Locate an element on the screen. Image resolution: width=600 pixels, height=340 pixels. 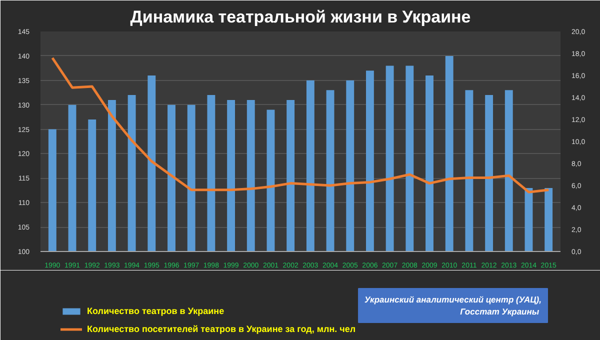
legend-label: Количество посетителей театров в Украине за год, млн. чел is located at coordinates (221, 329).